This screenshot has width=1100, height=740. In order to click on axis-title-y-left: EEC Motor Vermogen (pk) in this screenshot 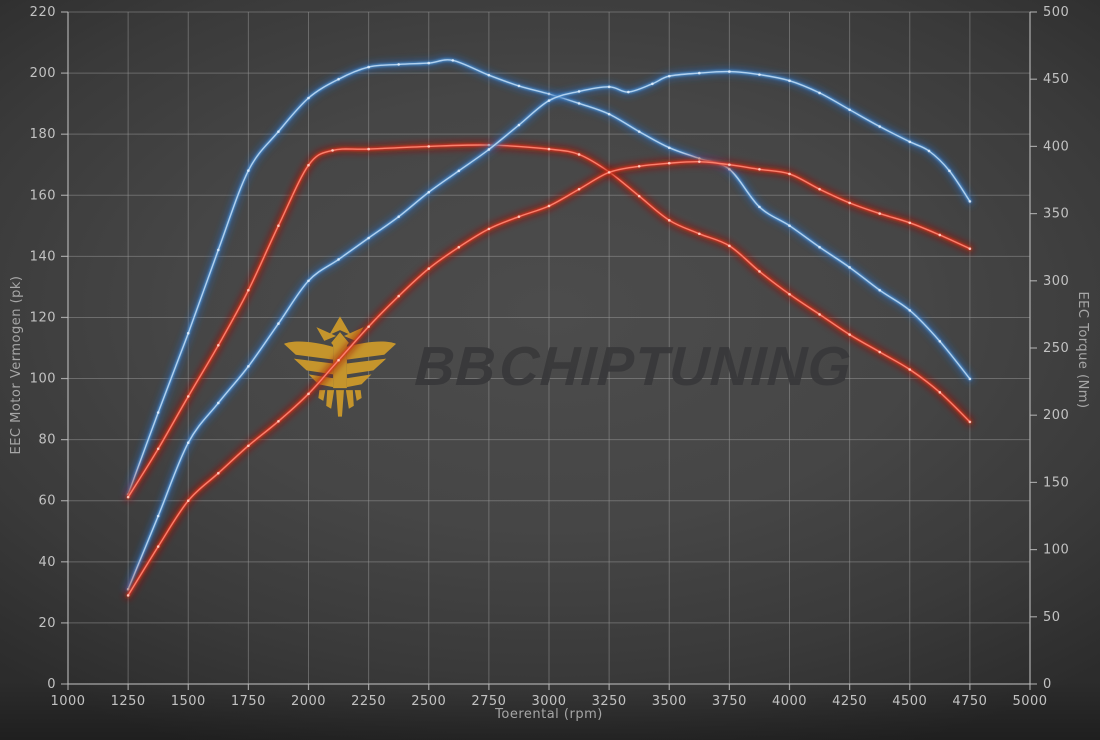, I will do `click(16, 365)`.